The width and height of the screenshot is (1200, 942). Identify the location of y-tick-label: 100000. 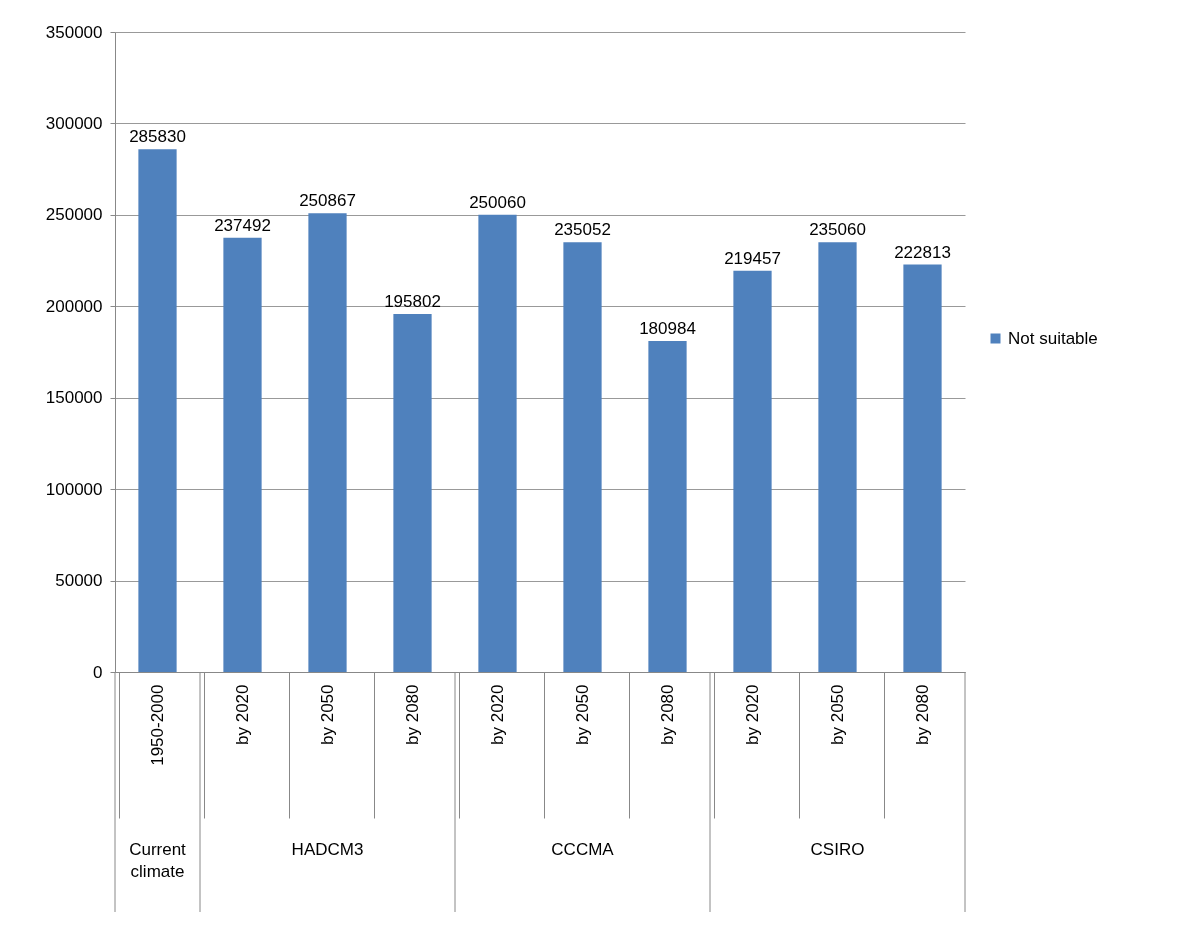
(74, 489).